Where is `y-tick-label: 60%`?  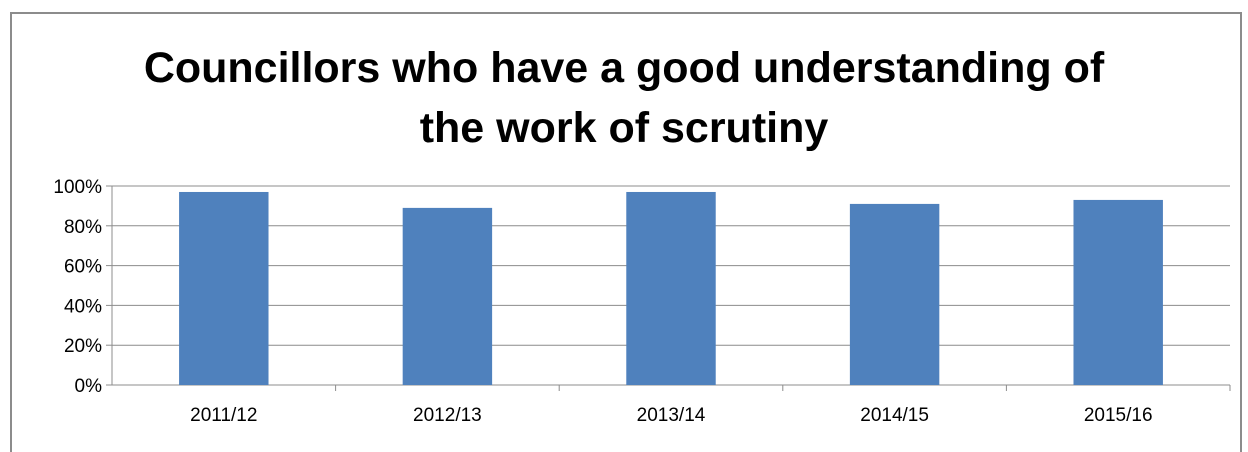 y-tick-label: 60% is located at coordinates (83, 267).